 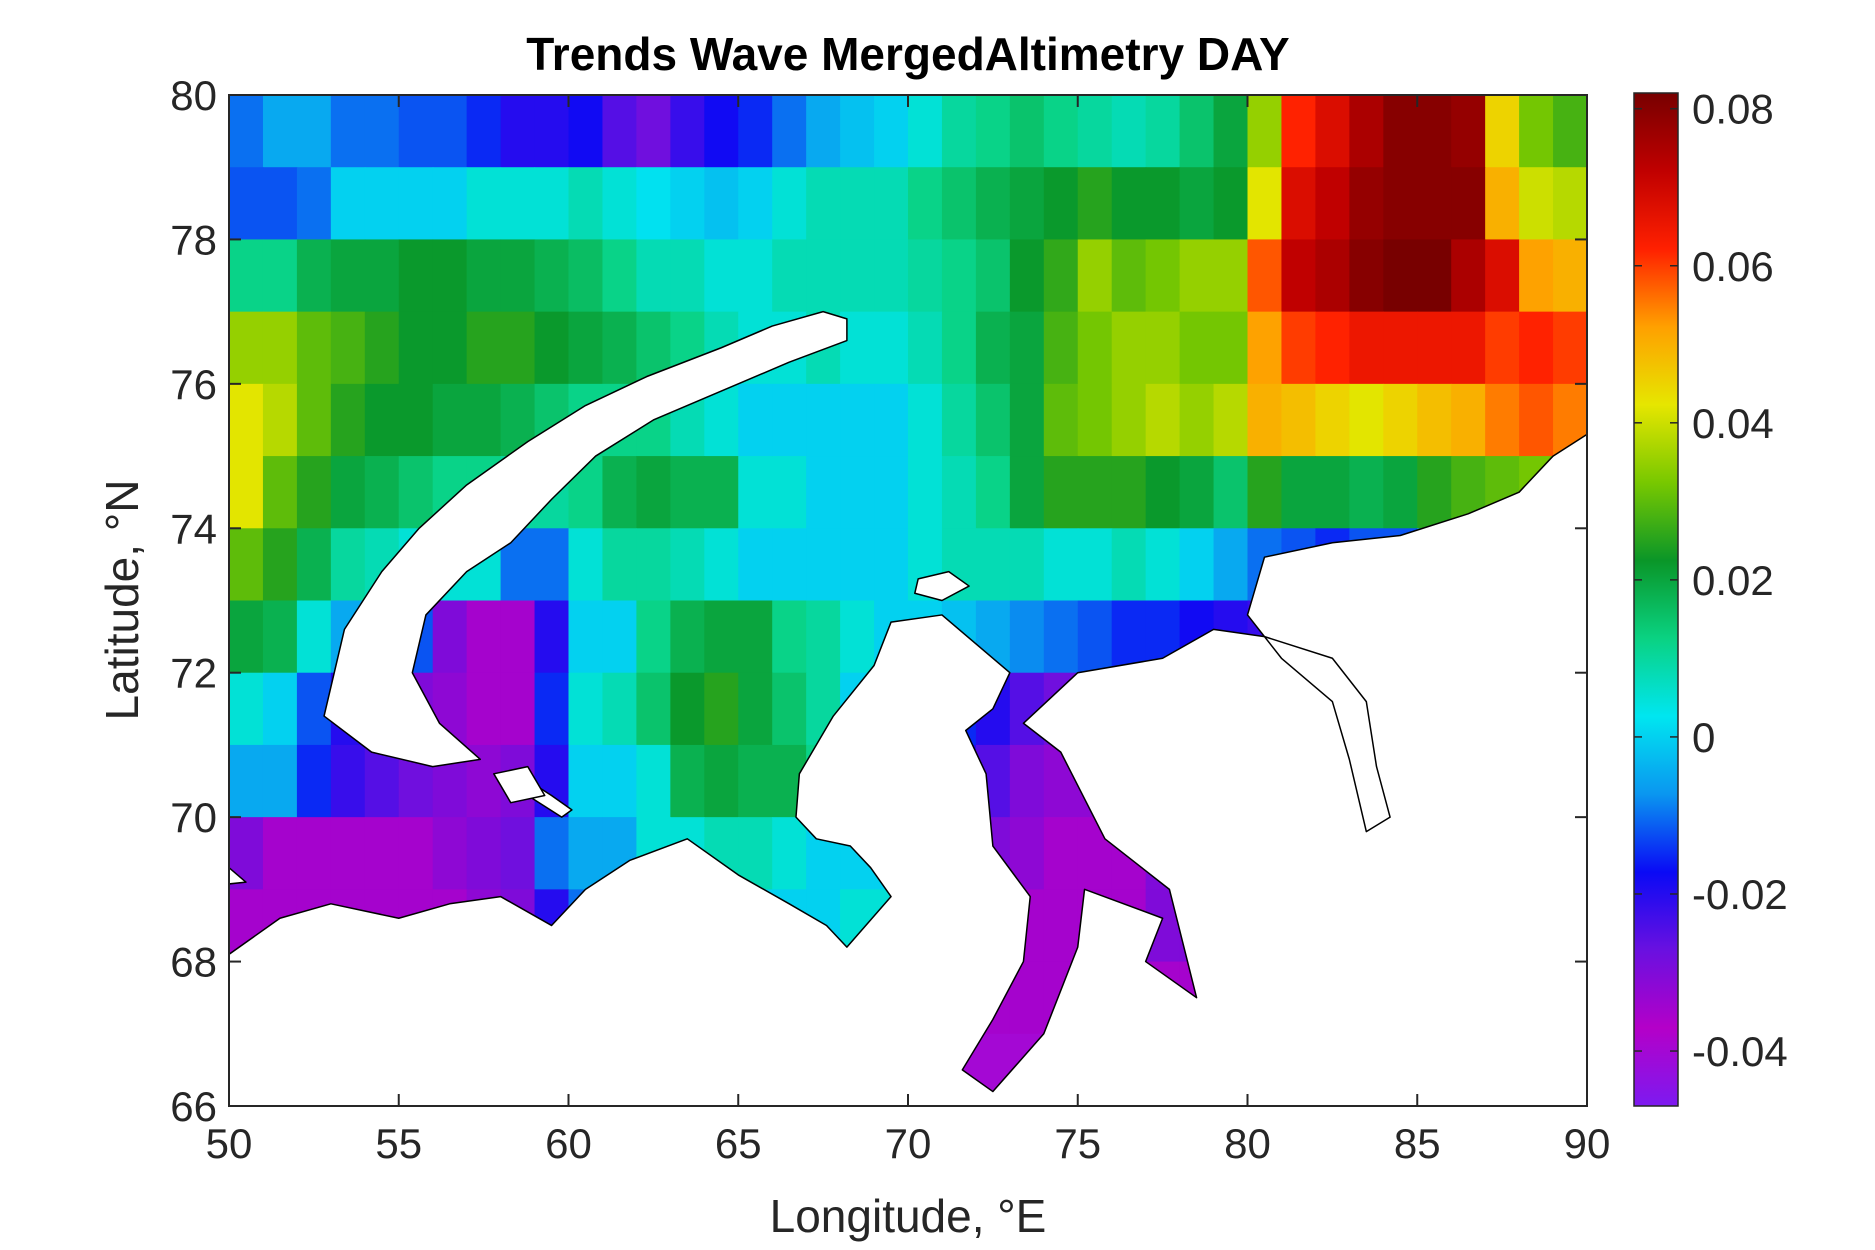 What do you see at coordinates (229, 1143) in the screenshot?
I see `x-tick-label: 50` at bounding box center [229, 1143].